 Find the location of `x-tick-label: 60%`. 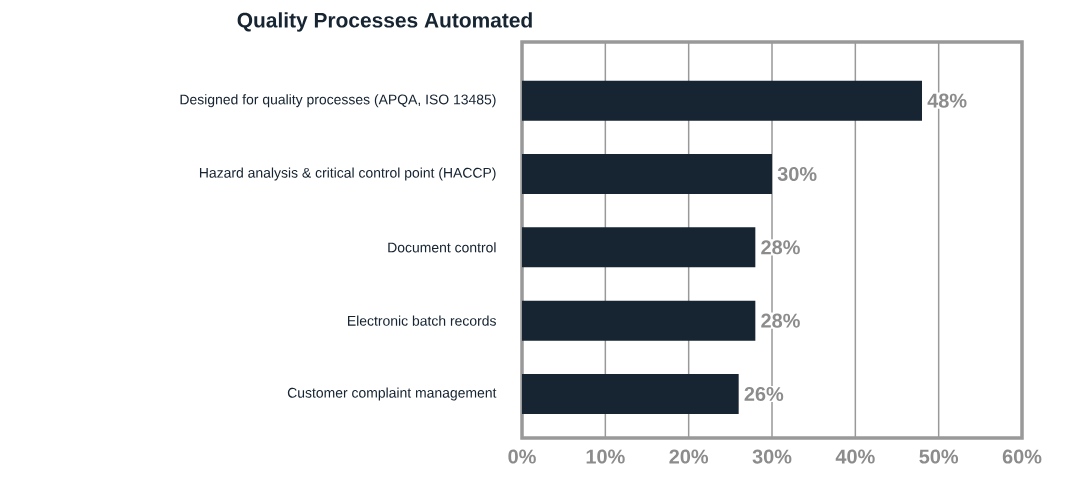

x-tick-label: 60% is located at coordinates (1022, 456).